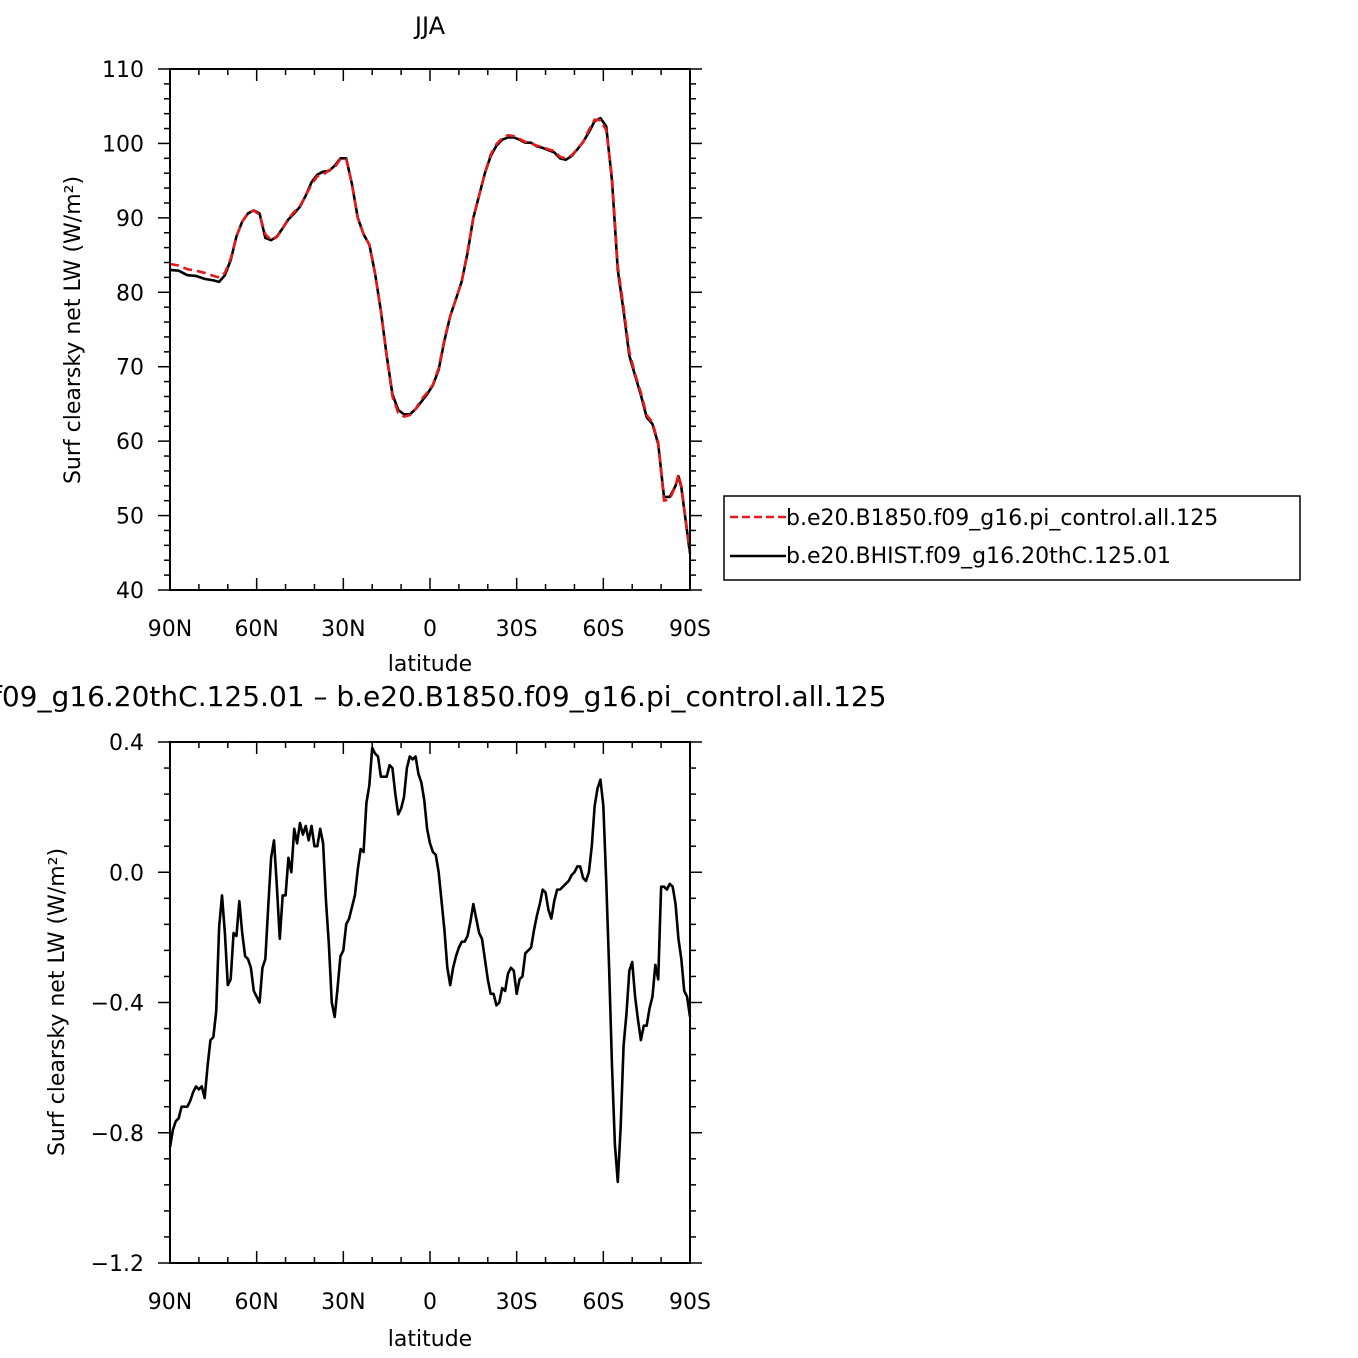 This screenshot has height=1358, width=1358. Describe the element at coordinates (170, 1302) in the screenshot. I see `bottom-x-tick-label: 90N` at that location.